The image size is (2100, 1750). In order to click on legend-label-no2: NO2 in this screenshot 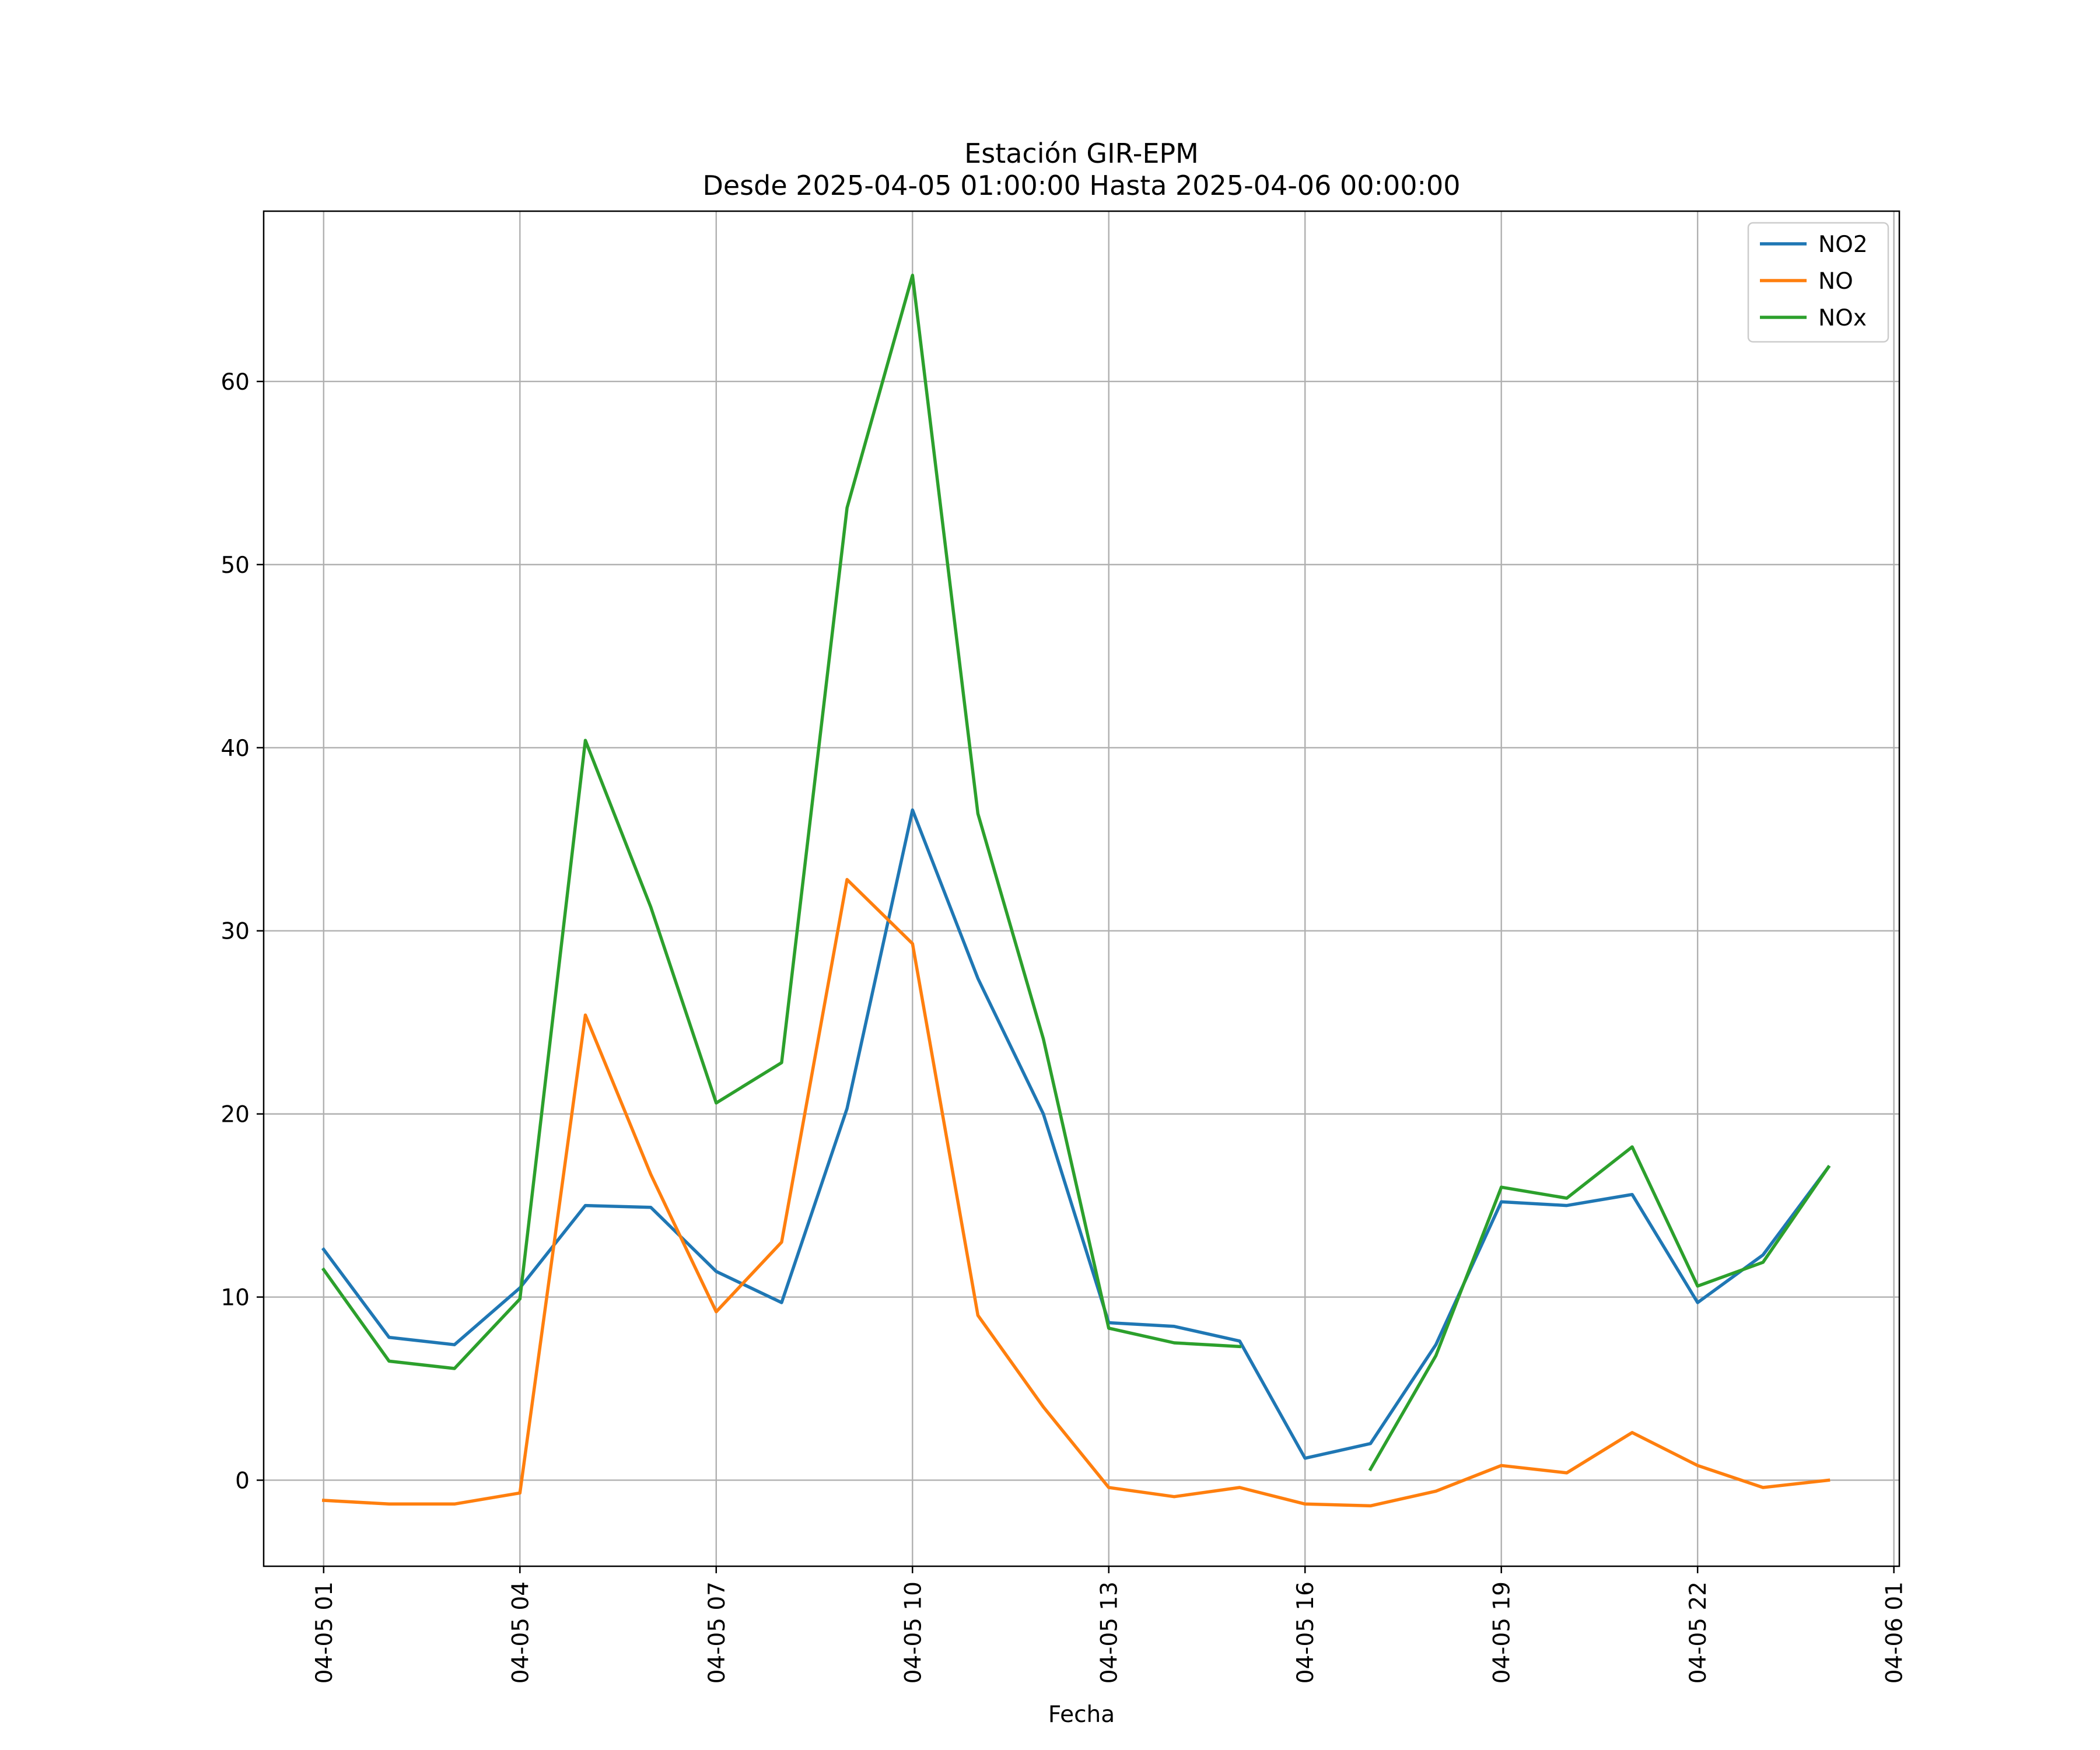, I will do `click(1843, 245)`.